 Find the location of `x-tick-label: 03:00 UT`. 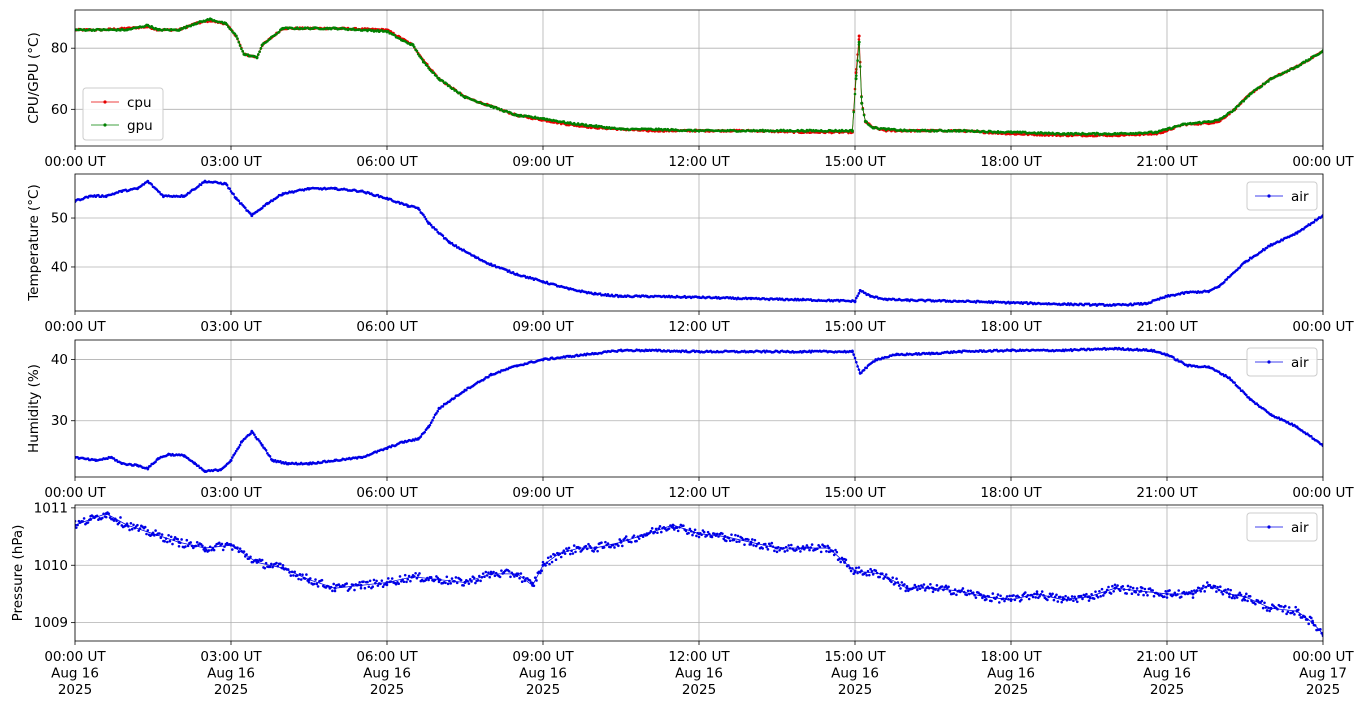

x-tick-label: 03:00 UT is located at coordinates (231, 162).